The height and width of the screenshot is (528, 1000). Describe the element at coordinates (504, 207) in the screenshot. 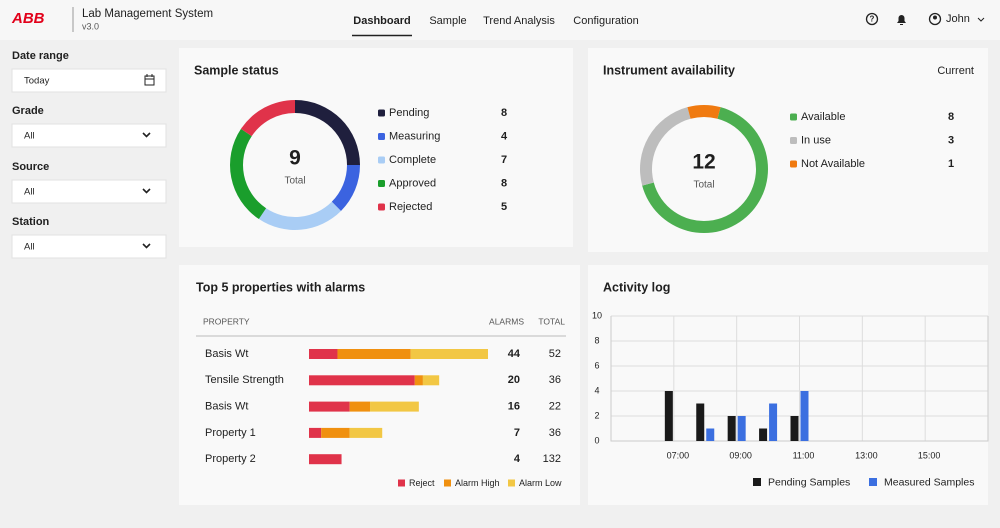

I see `legend-value: 5` at that location.